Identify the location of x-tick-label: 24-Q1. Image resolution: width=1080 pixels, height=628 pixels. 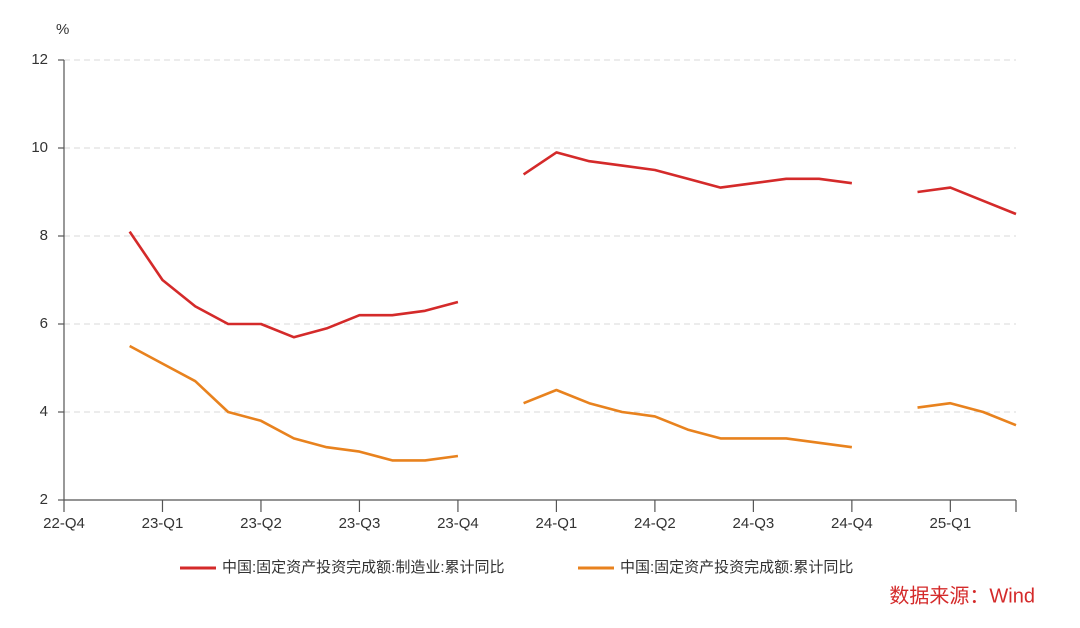
(557, 523).